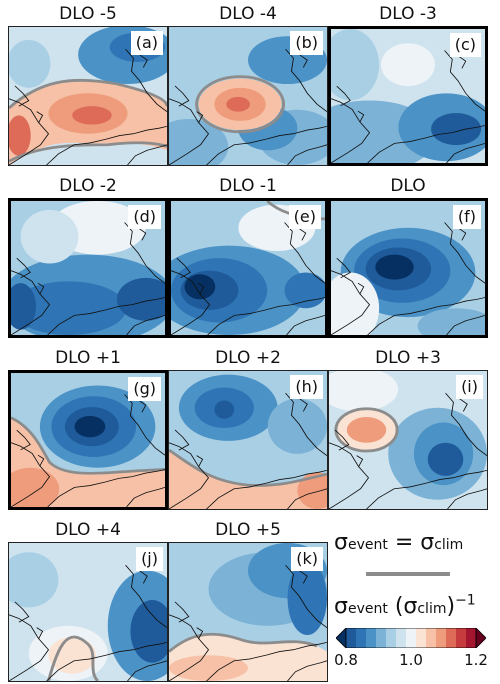 Image resolution: width=500 pixels, height=684 pixels. I want to click on equality-contour-line-swatch, so click(408, 574).